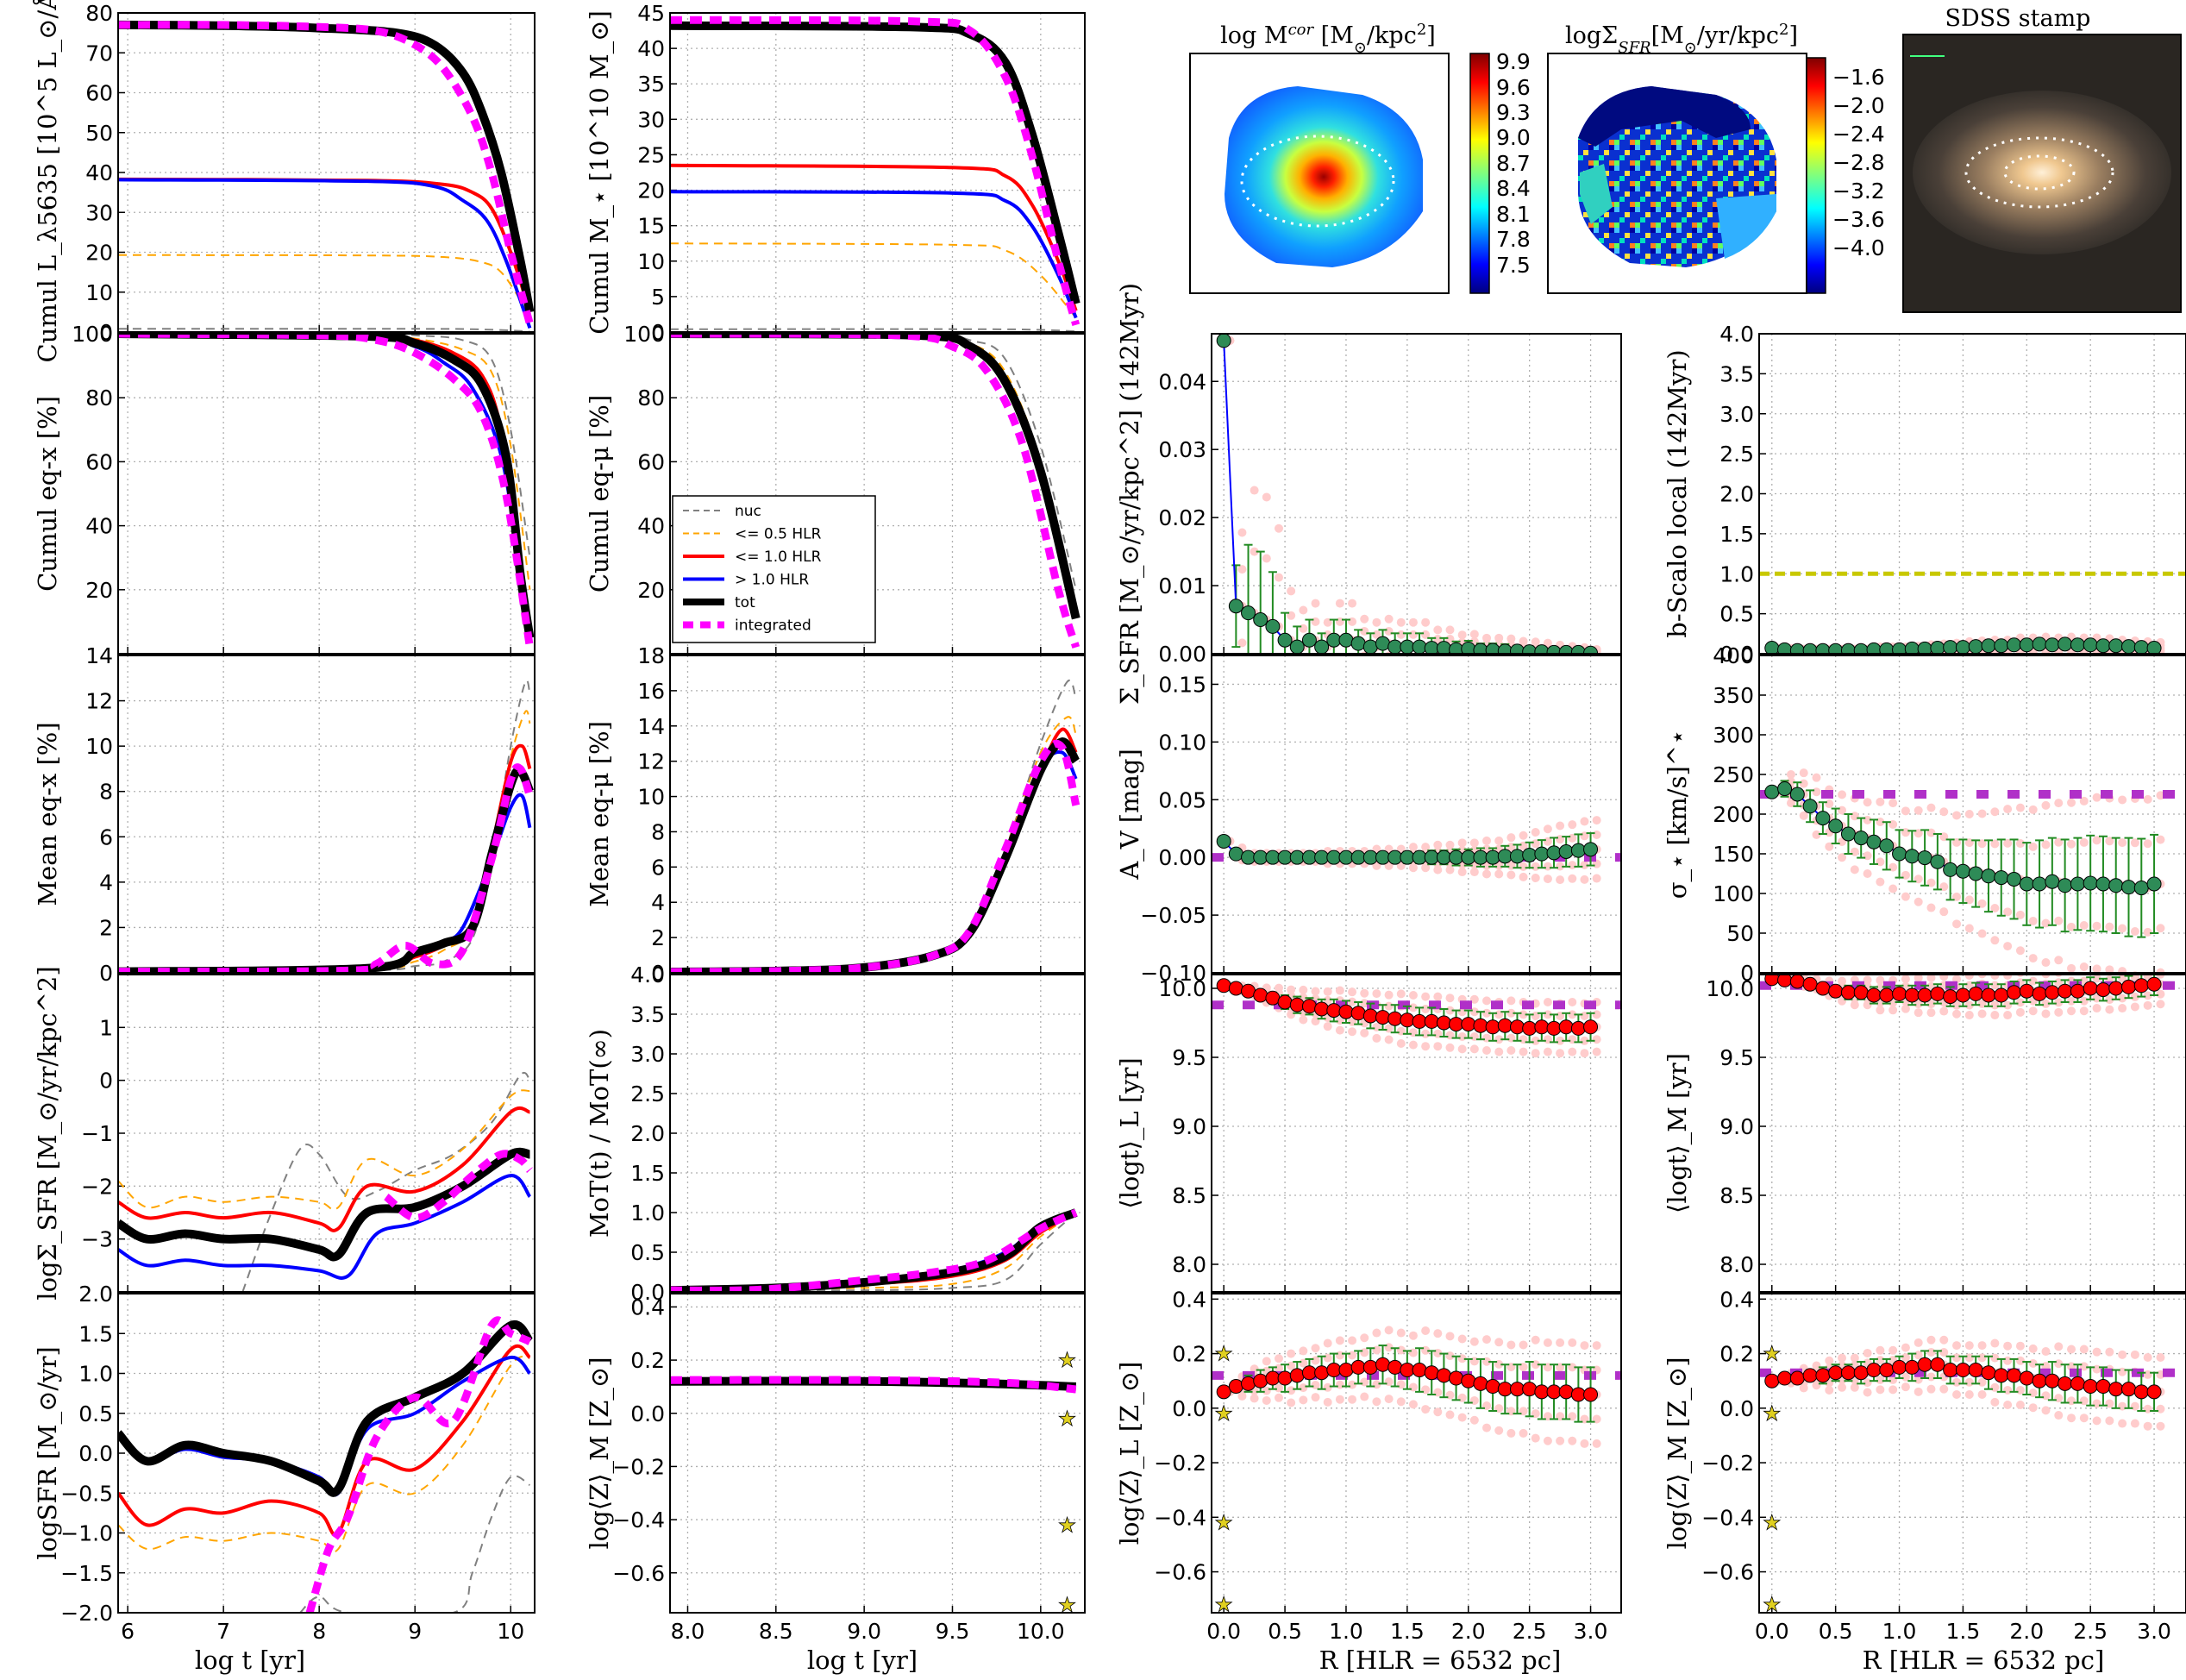 The height and width of the screenshot is (1680, 2186). Describe the element at coordinates (1858, 163) in the screenshot. I see `map2-cbar-tick: −2.8` at that location.